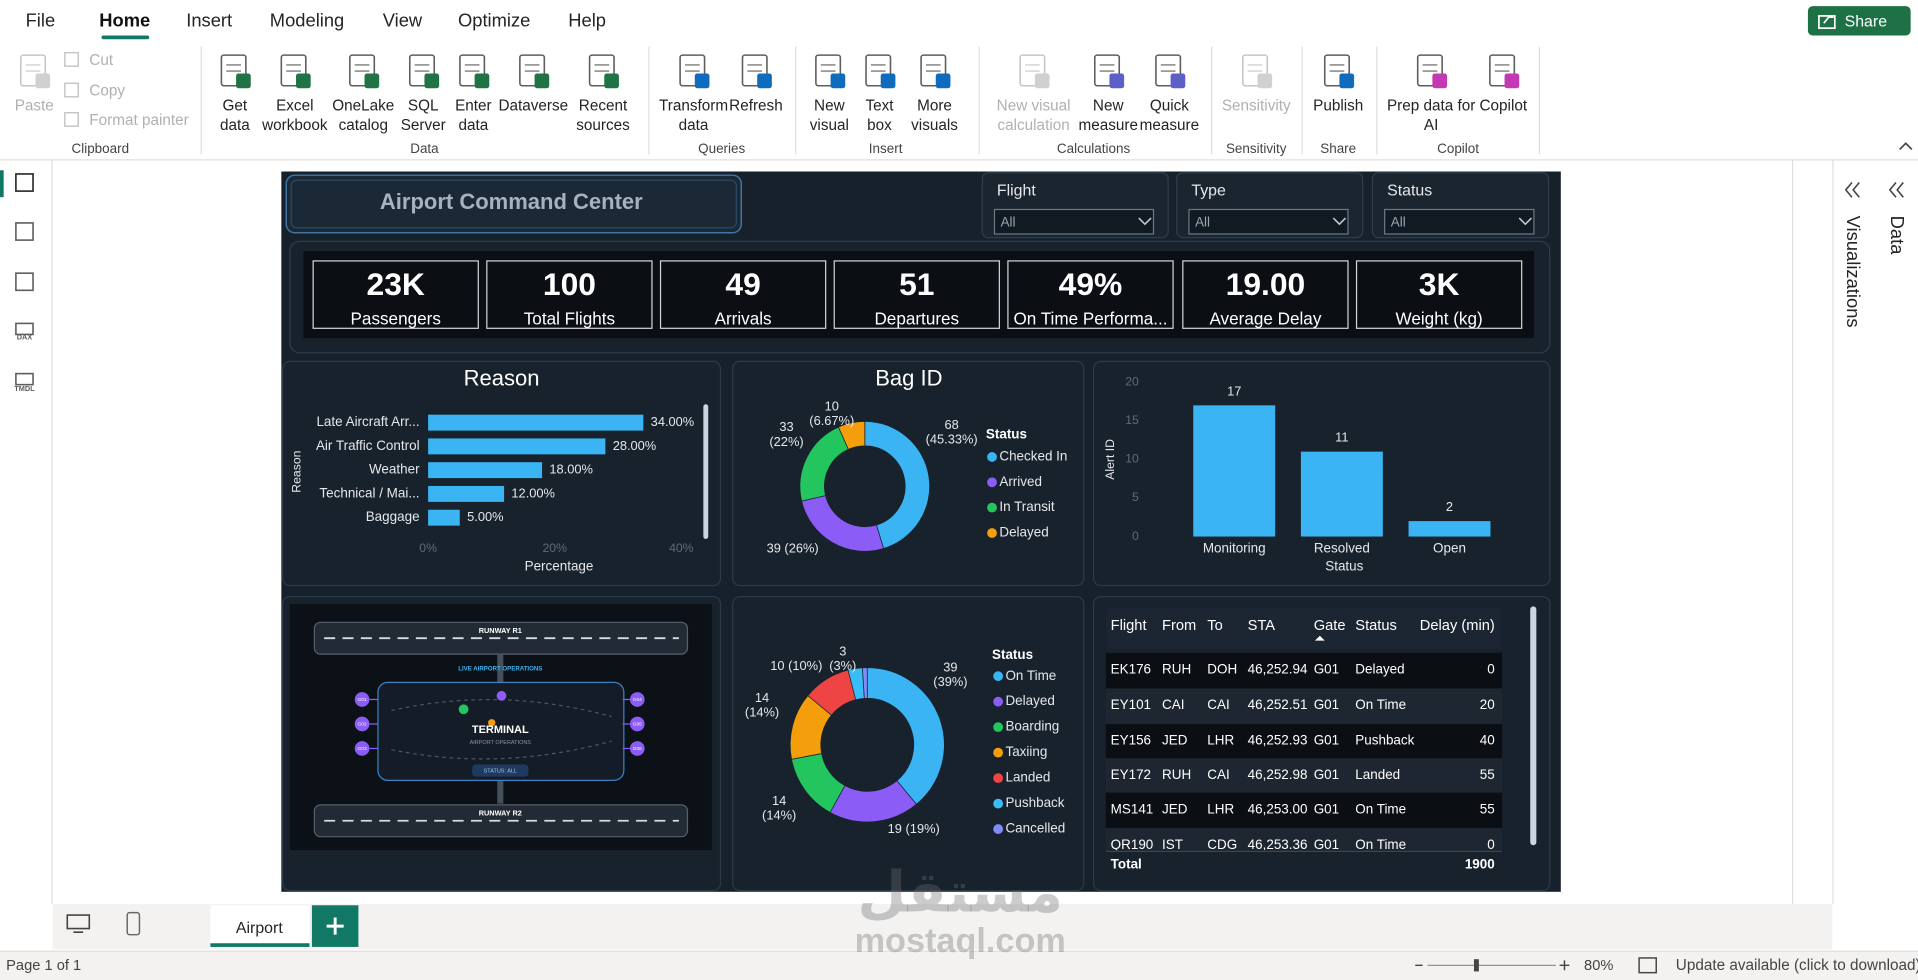 This screenshot has width=1918, height=980. Describe the element at coordinates (363, 115) in the screenshot. I see `ribbon-button-label: OneLake catalog` at that location.